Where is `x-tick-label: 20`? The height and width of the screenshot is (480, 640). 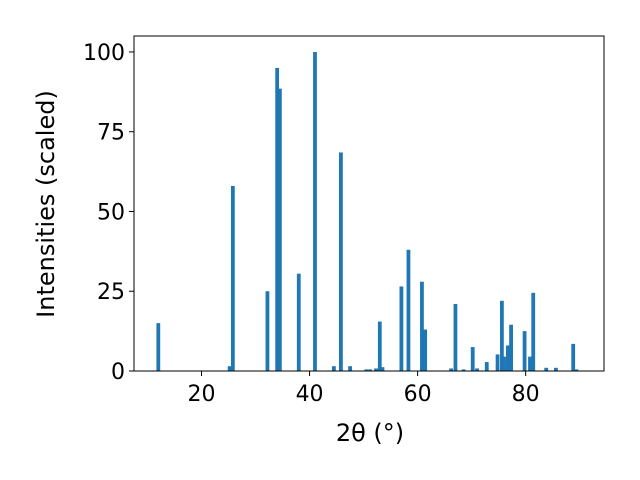 x-tick-label: 20 is located at coordinates (202, 394).